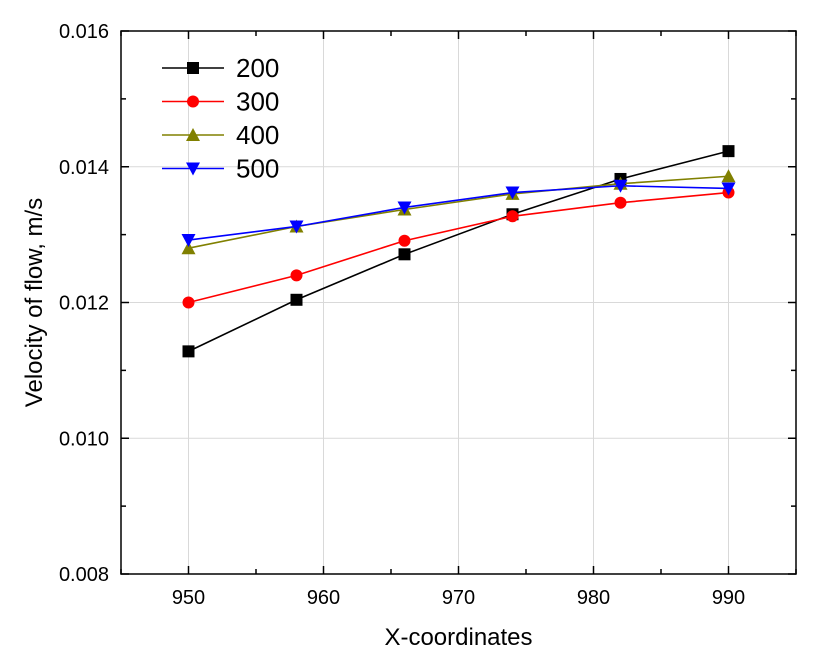 Image resolution: width=815 pixels, height=662 pixels. What do you see at coordinates (84, 439) in the screenshot?
I see `y-tick-label: 0.010` at bounding box center [84, 439].